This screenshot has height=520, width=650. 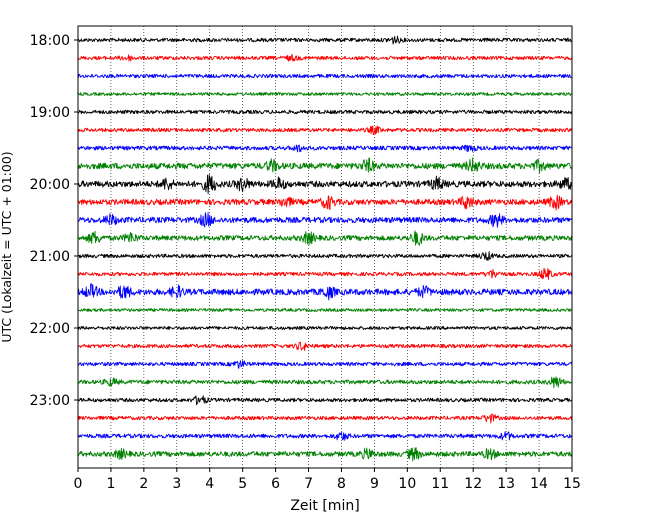 I want to click on y-axis-label: UTC (Lokalzeit = UTC + 01:00), so click(x=7, y=246).